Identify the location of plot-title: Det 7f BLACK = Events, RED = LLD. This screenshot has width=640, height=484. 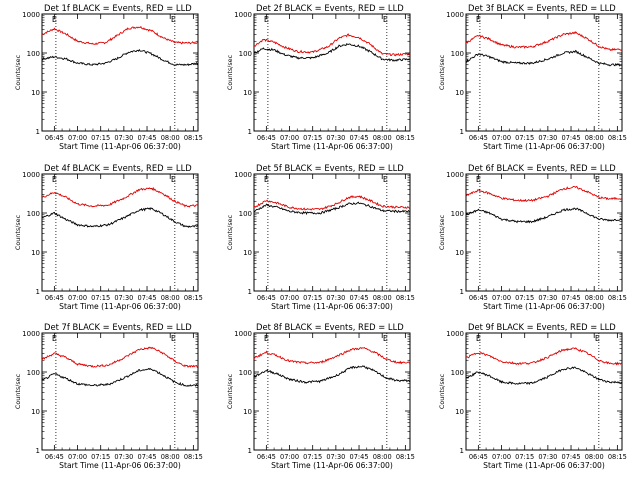
(118, 327).